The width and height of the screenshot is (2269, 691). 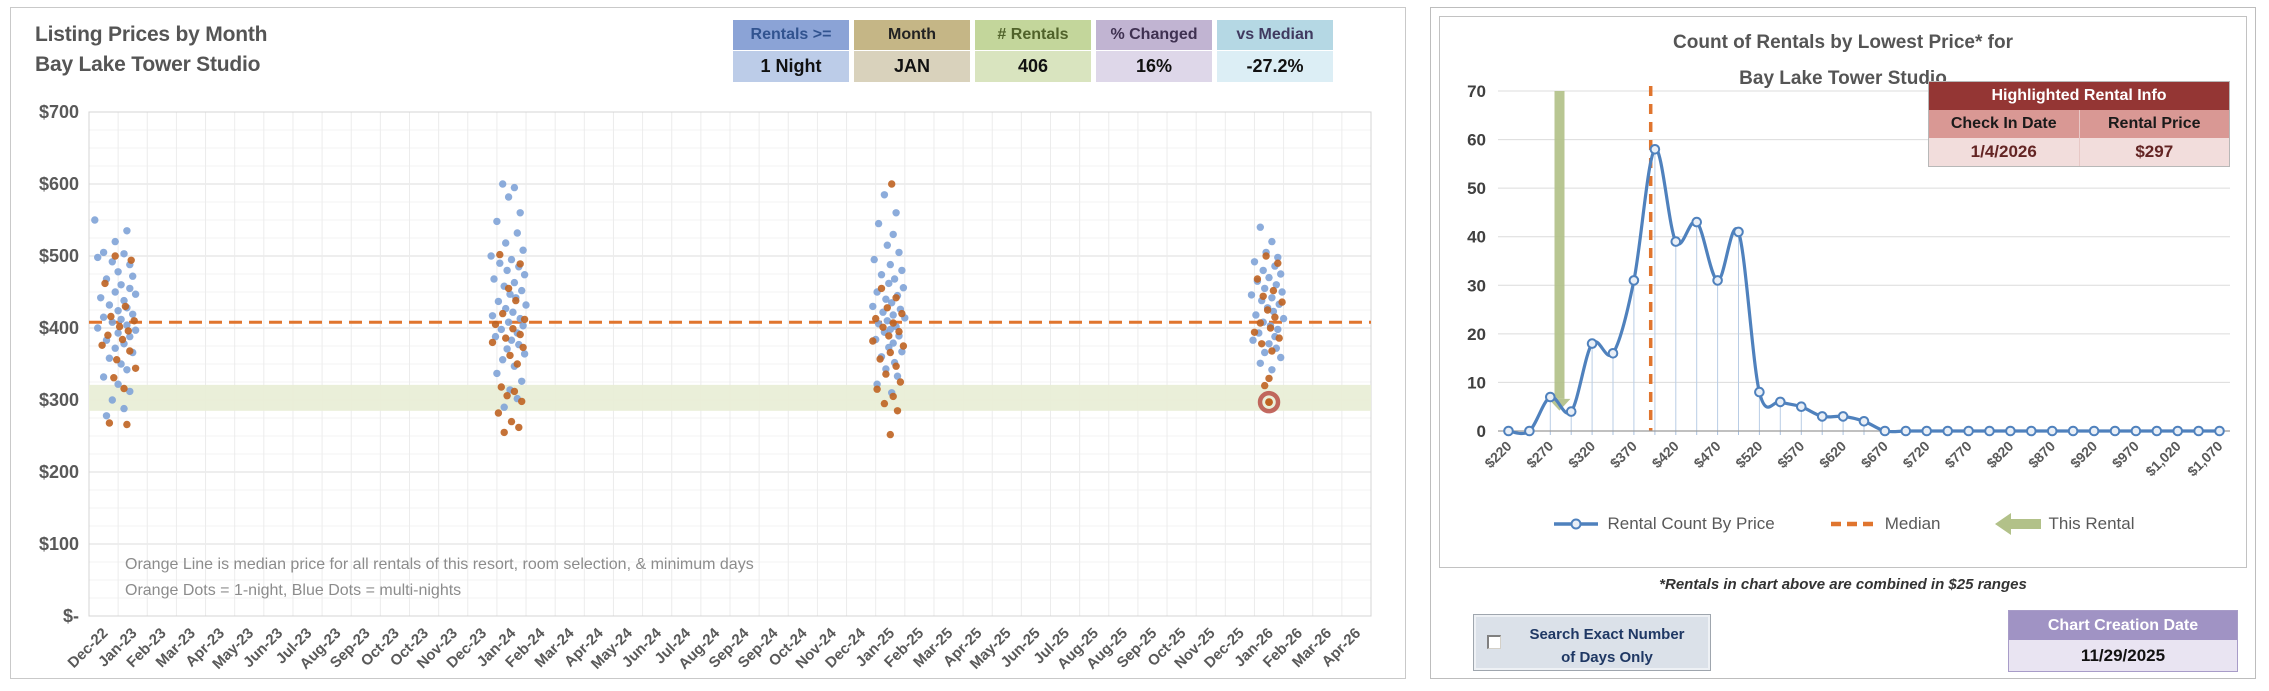 I want to click on summary-col-1: Month JAN, so click(x=912, y=51).